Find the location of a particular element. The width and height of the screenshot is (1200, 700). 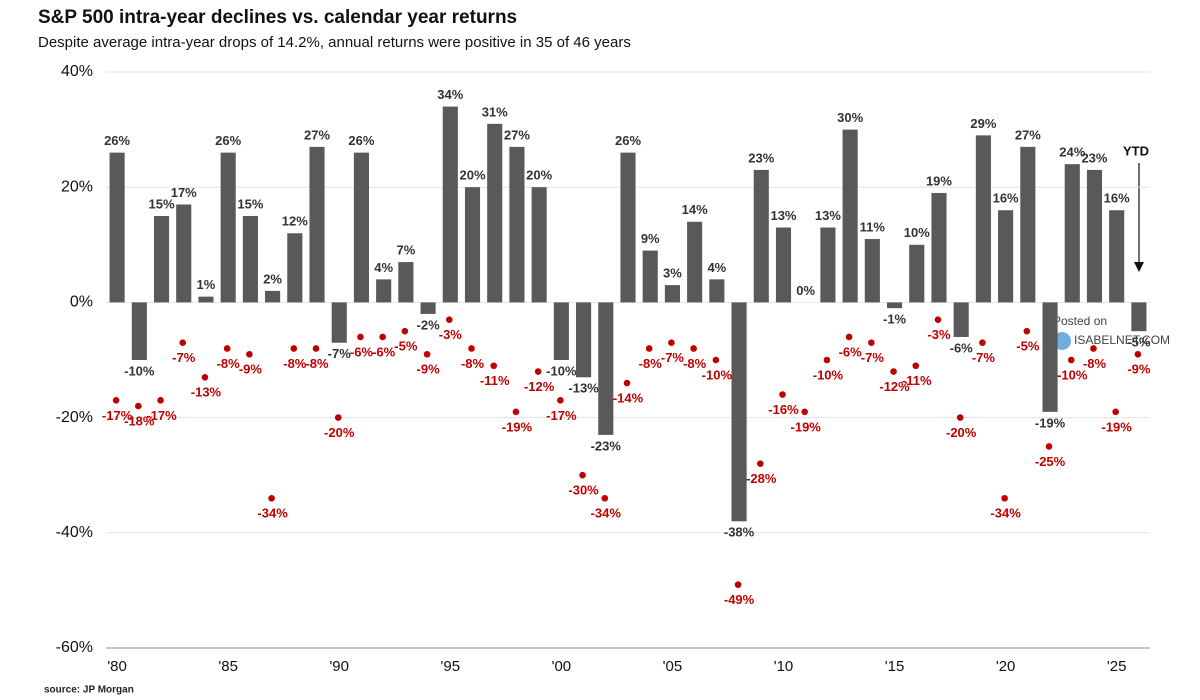

watermark: Posted on ISABELNET.COM is located at coordinates (1111, 332).